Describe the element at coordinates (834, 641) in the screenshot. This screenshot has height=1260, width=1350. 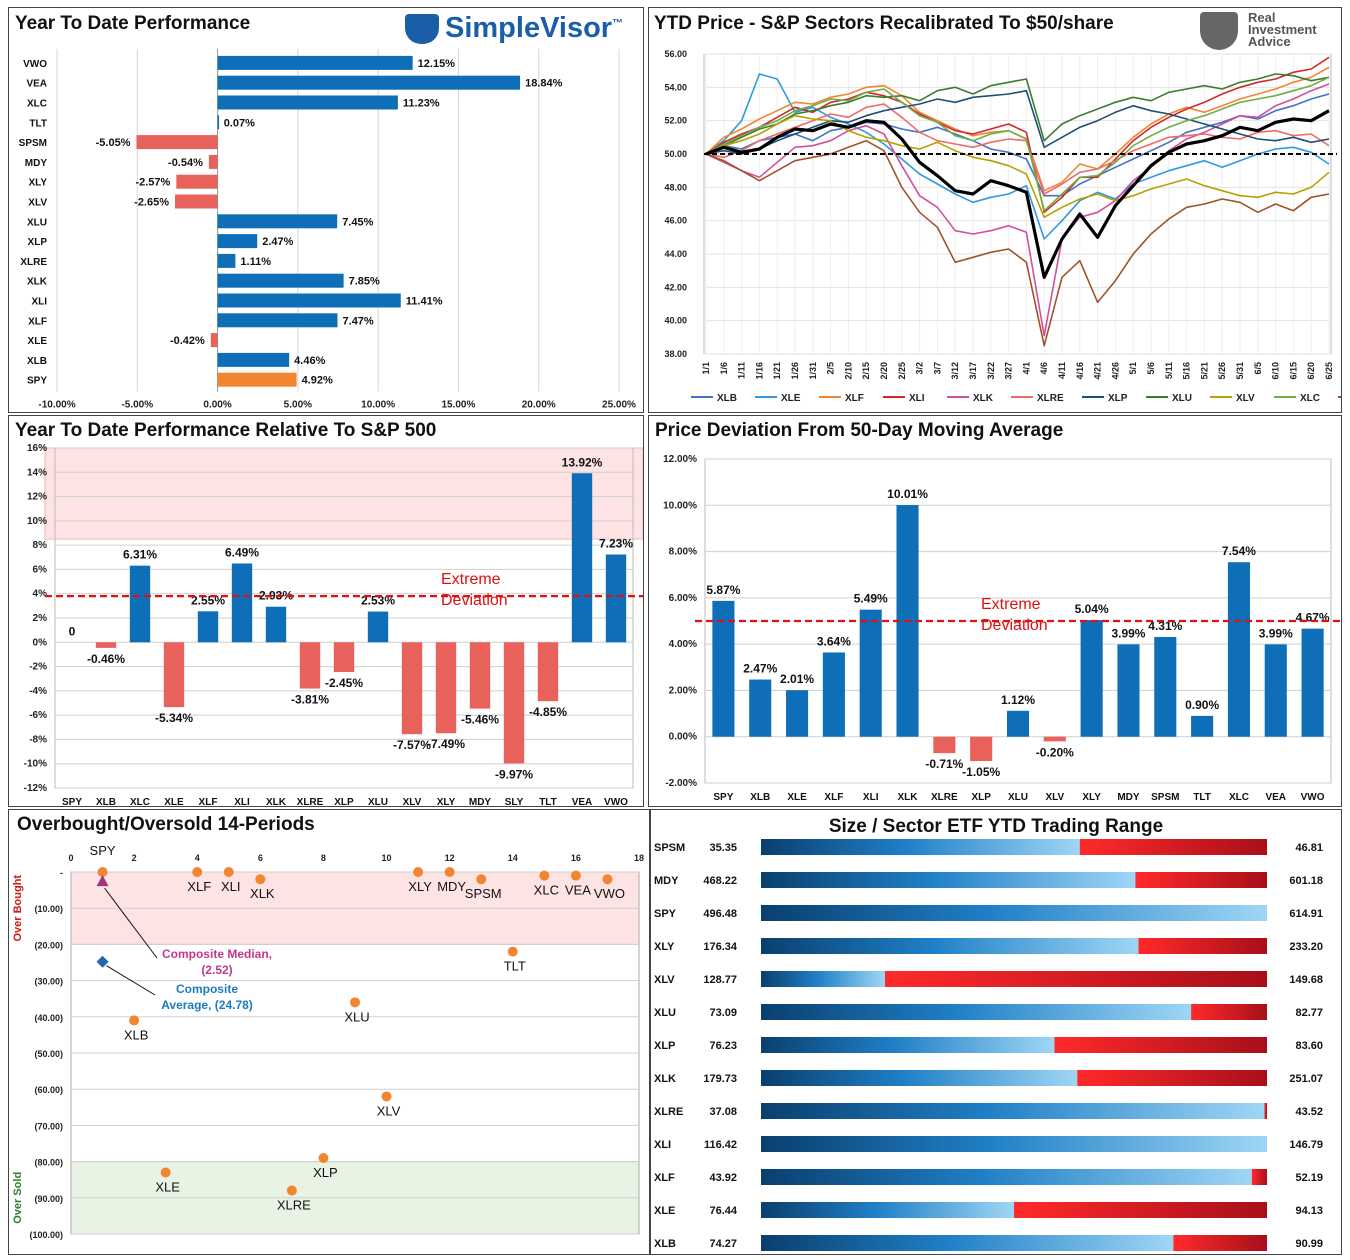
I see `dev-data-label: 3.64%` at that location.